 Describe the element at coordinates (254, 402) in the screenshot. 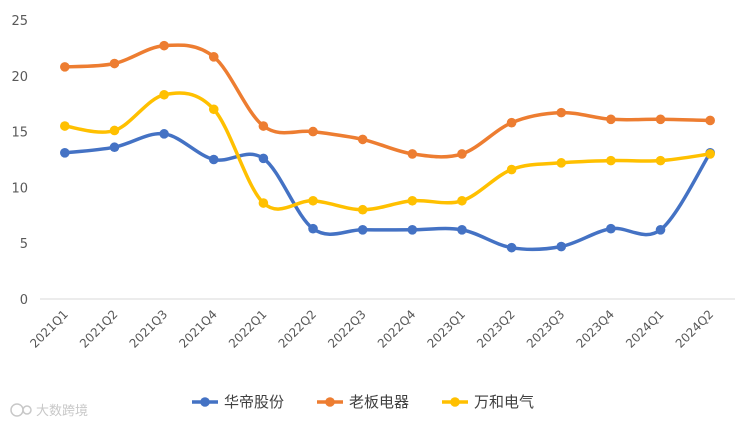

I see `legend-label: 华帝股份` at that location.